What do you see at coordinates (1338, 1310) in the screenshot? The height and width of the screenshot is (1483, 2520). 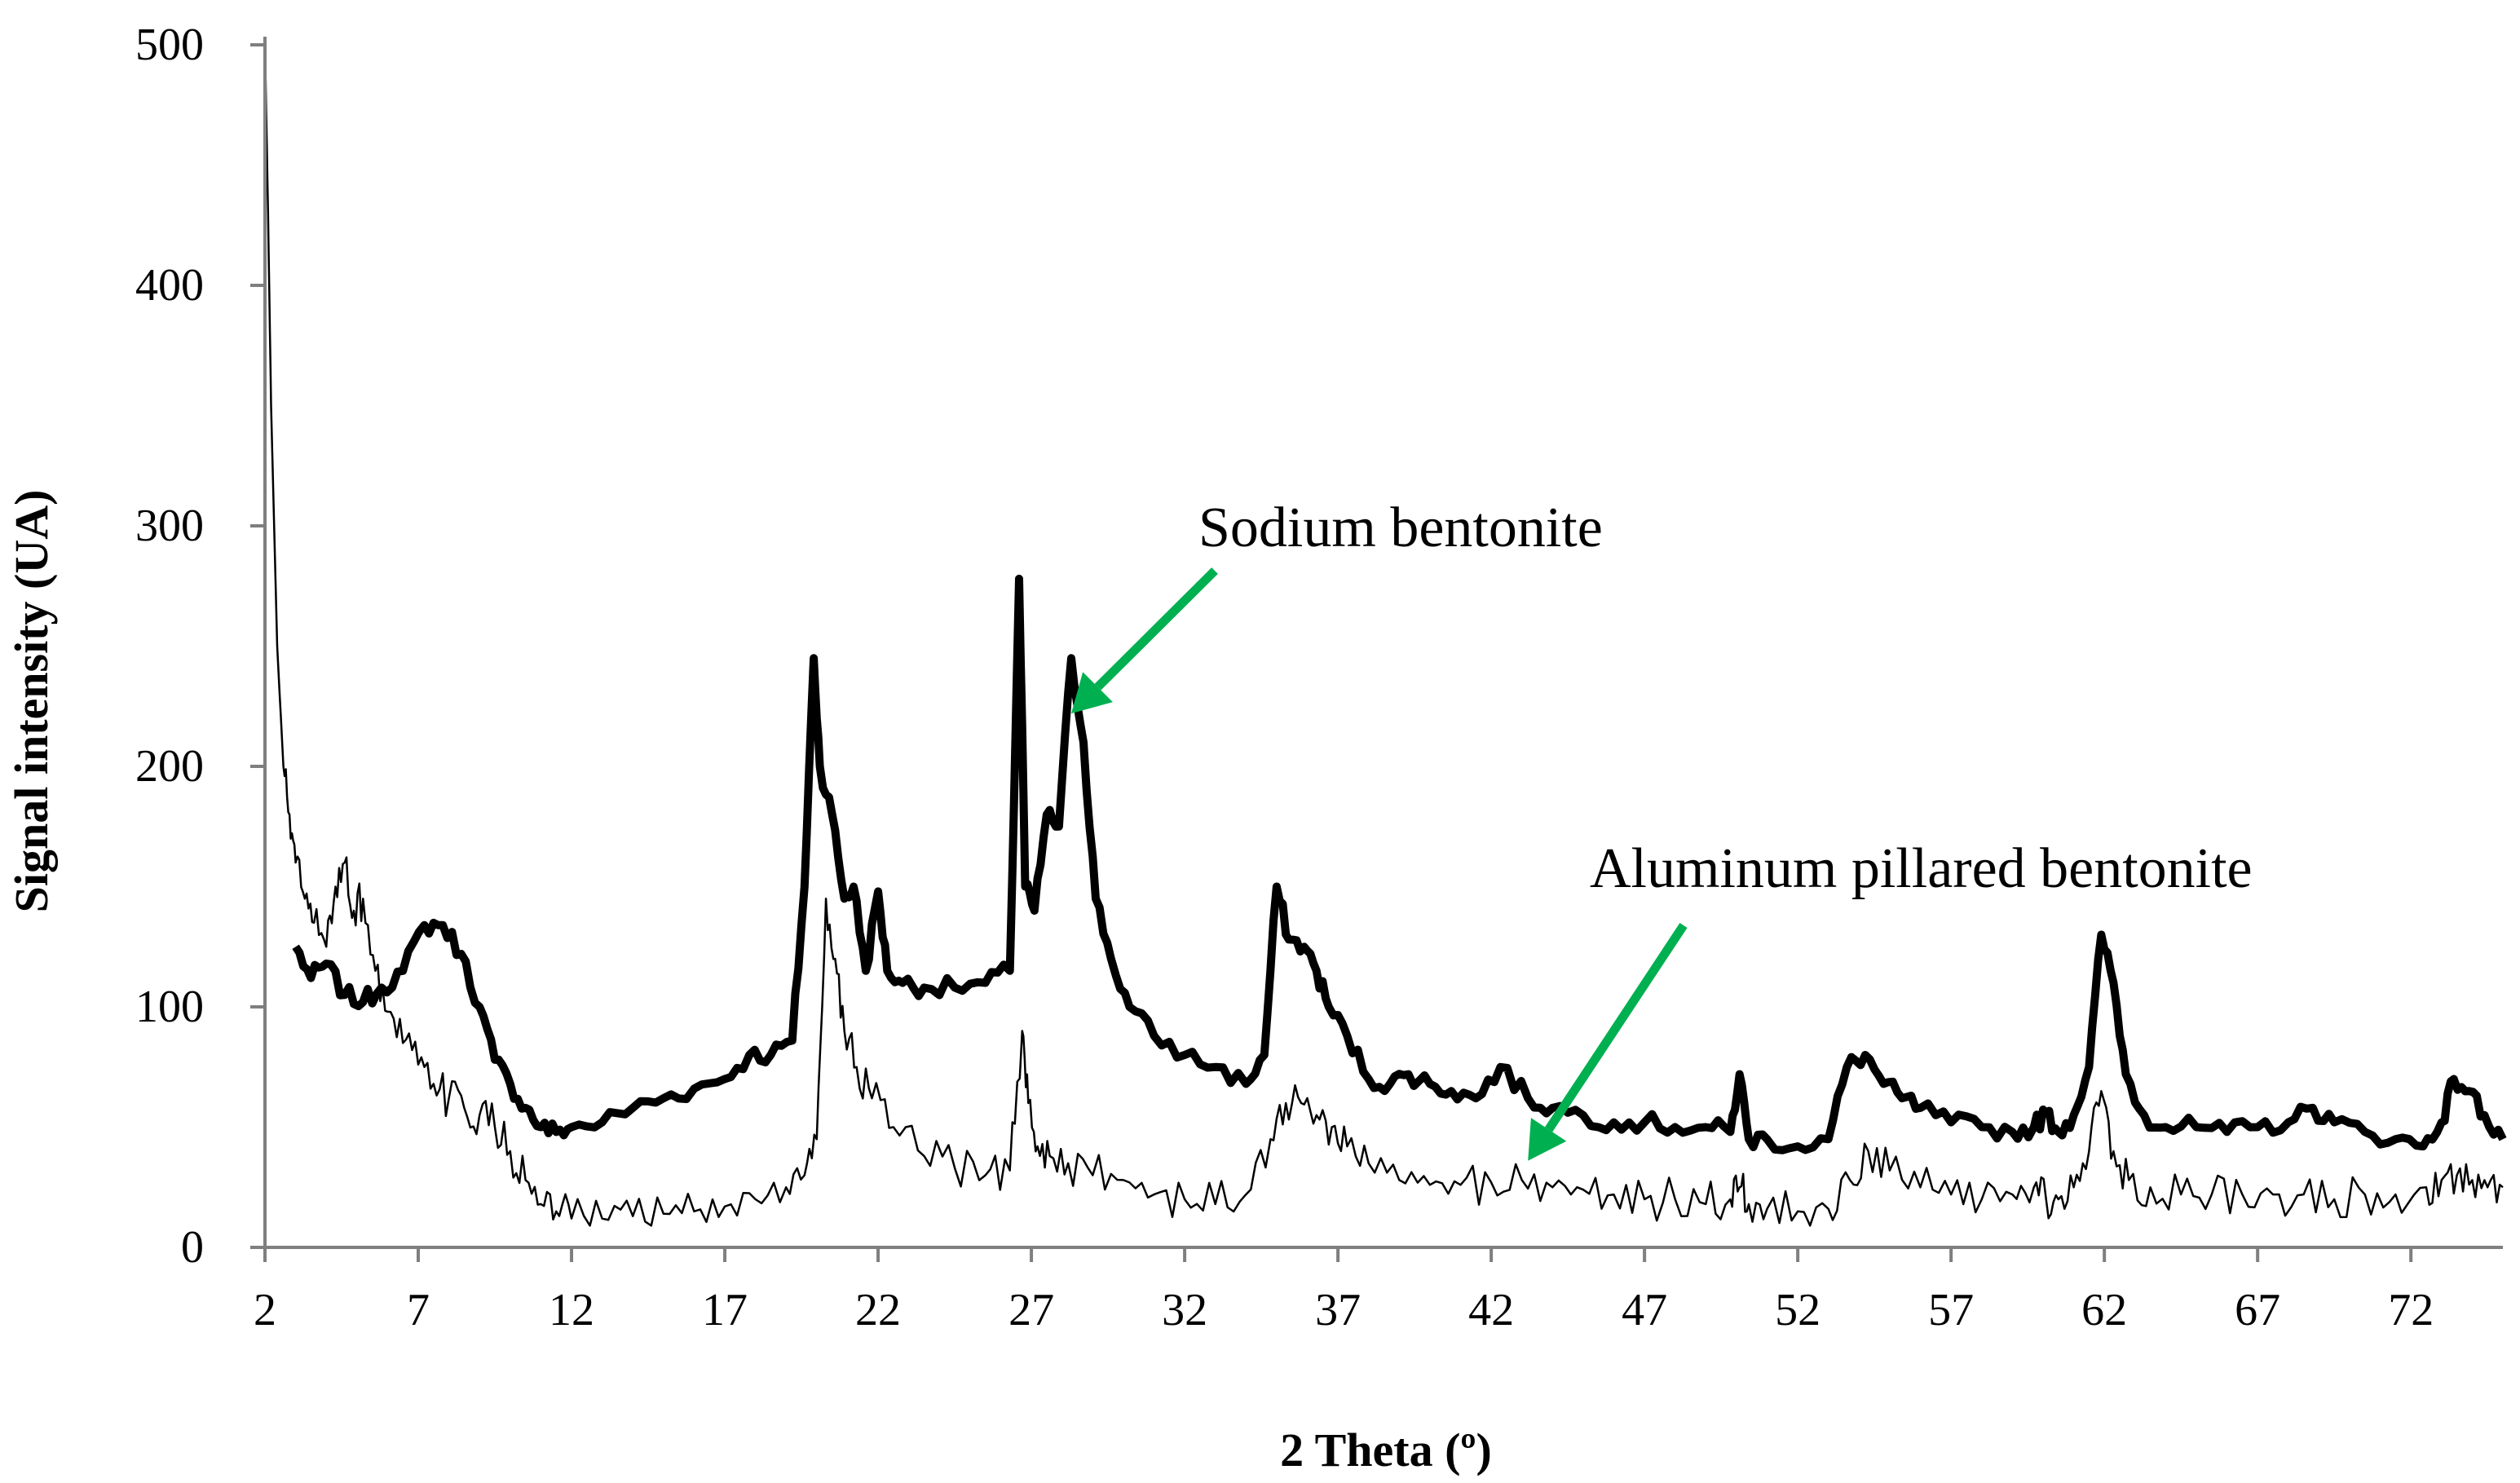 I see `x-tick-label: 37` at bounding box center [1338, 1310].